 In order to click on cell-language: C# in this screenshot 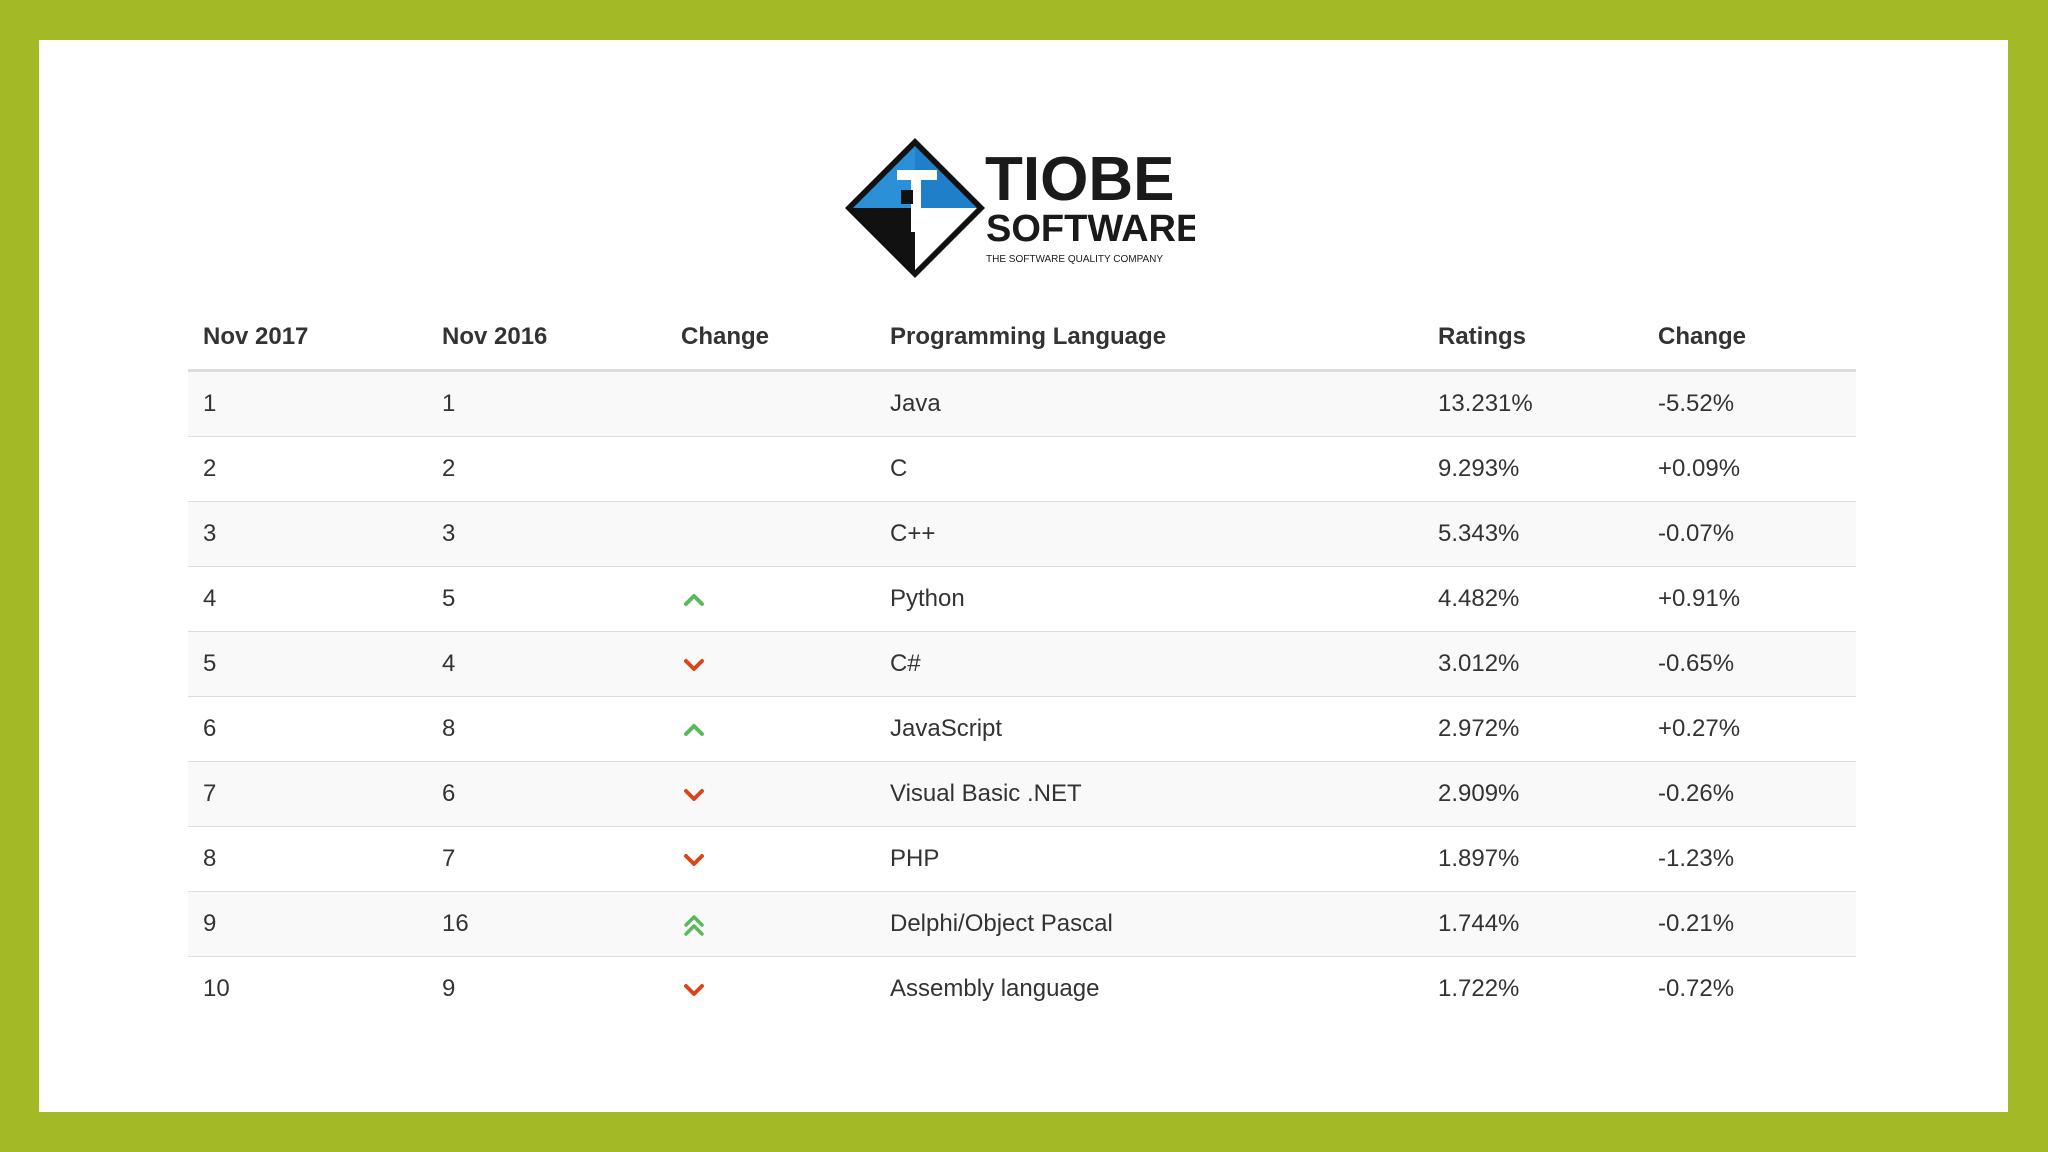, I will do `click(1149, 664)`.